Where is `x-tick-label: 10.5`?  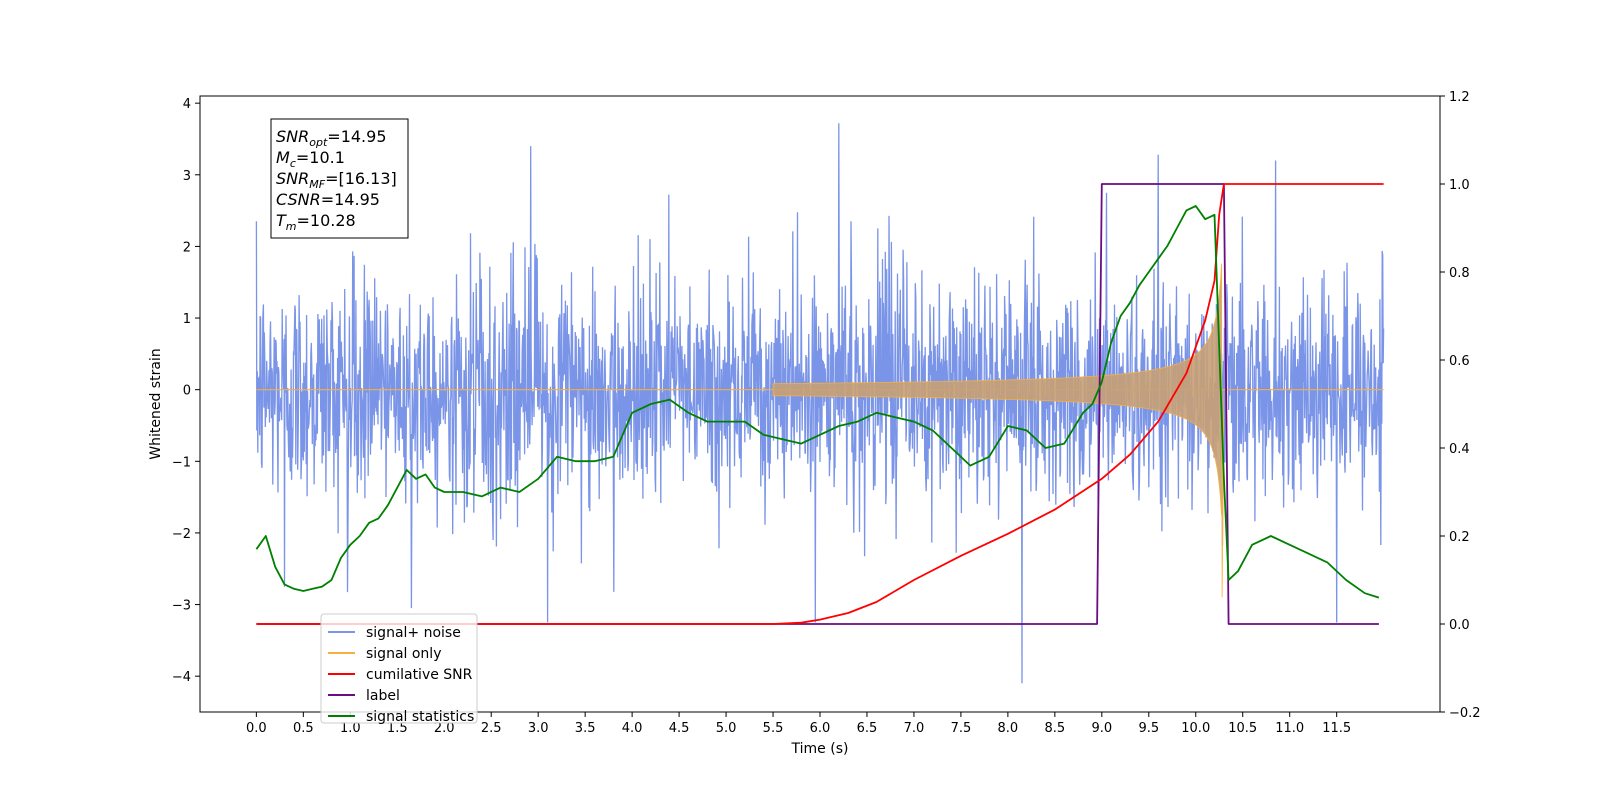
x-tick-label: 10.5 is located at coordinates (1242, 728).